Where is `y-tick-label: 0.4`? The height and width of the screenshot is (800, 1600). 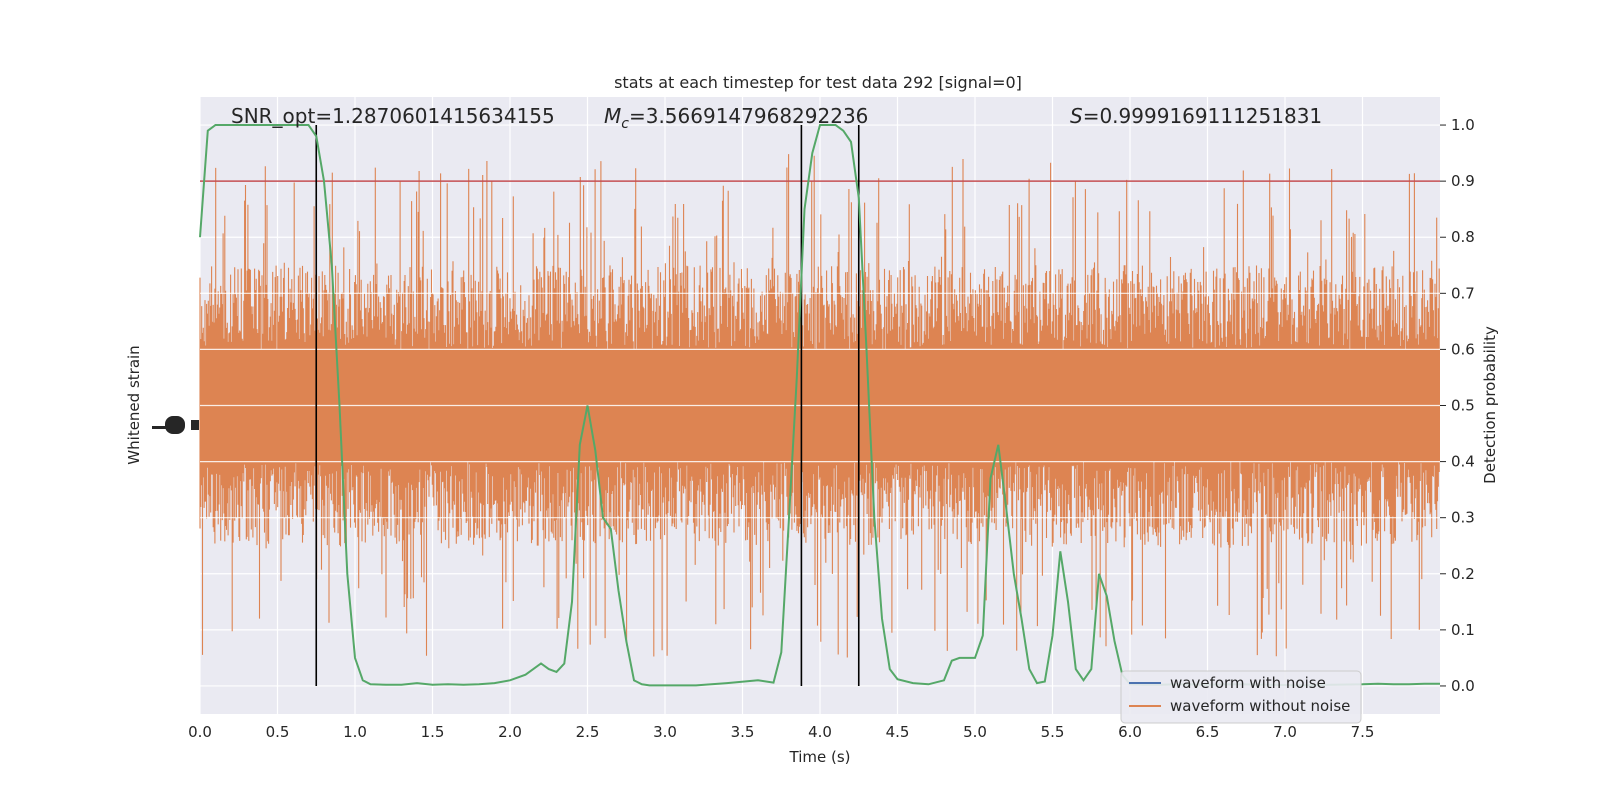
y-tick-label: 0.4 is located at coordinates (1463, 462).